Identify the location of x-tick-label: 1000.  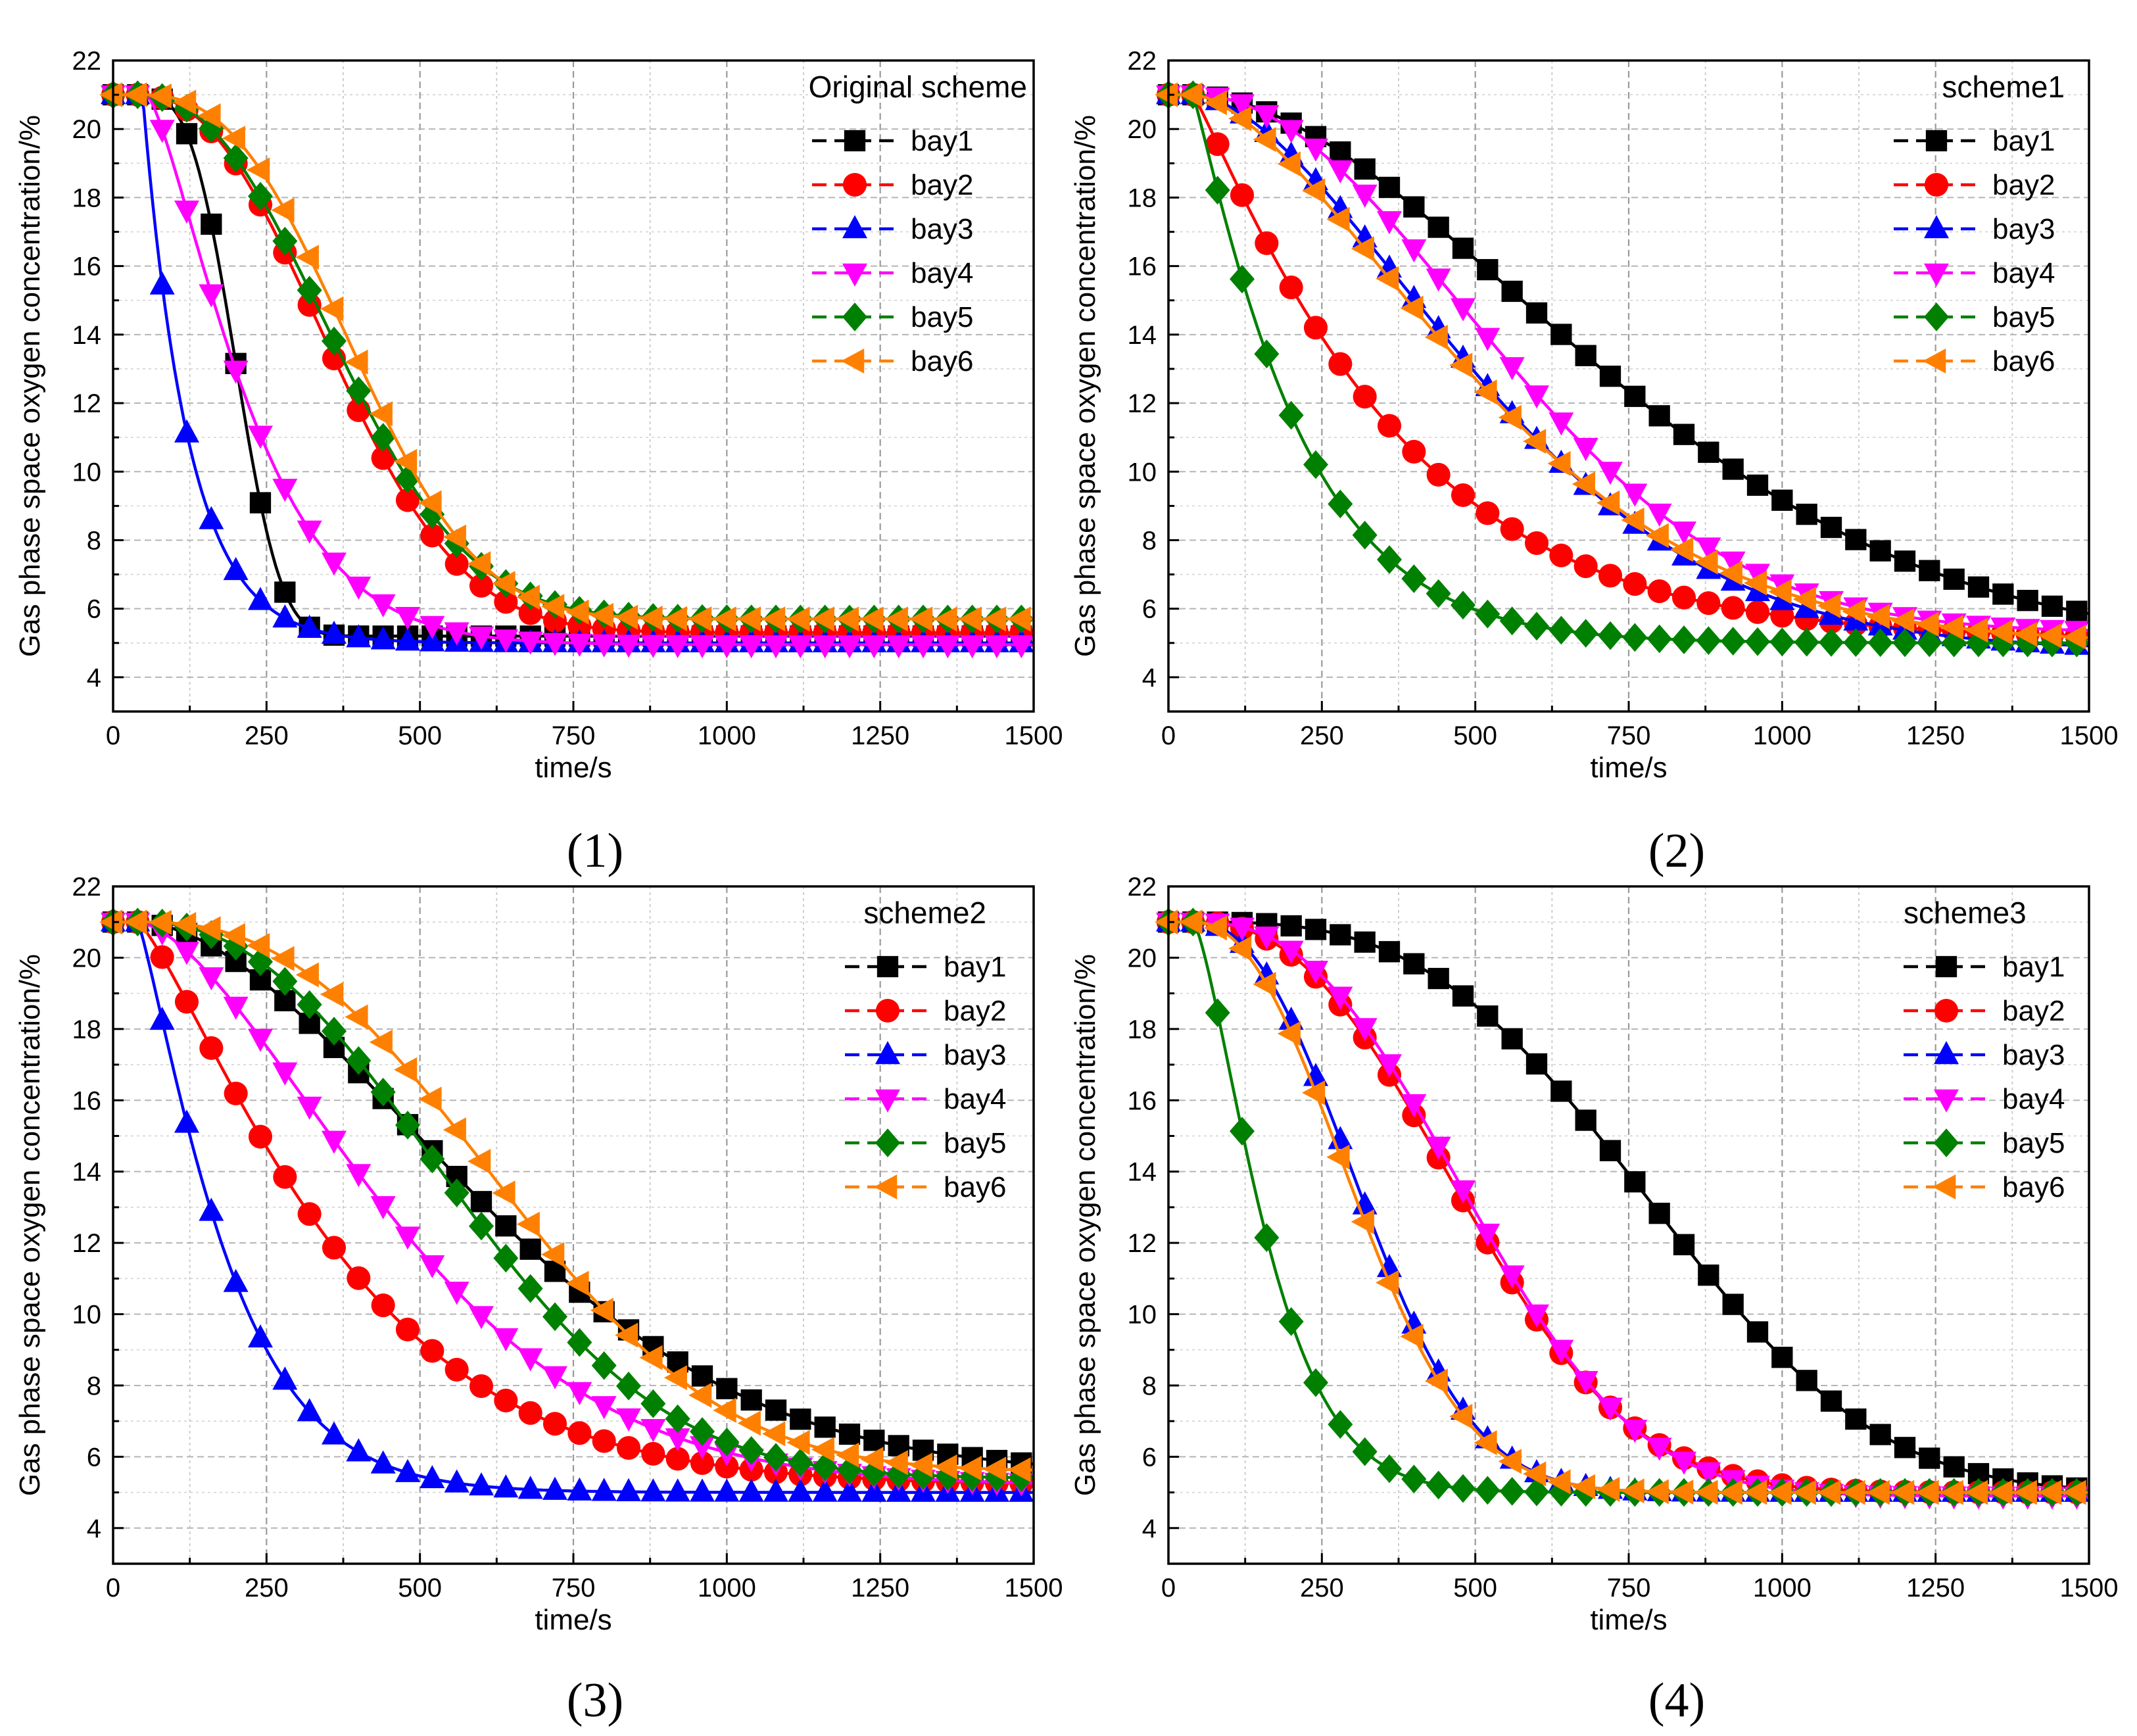
(1782, 1589).